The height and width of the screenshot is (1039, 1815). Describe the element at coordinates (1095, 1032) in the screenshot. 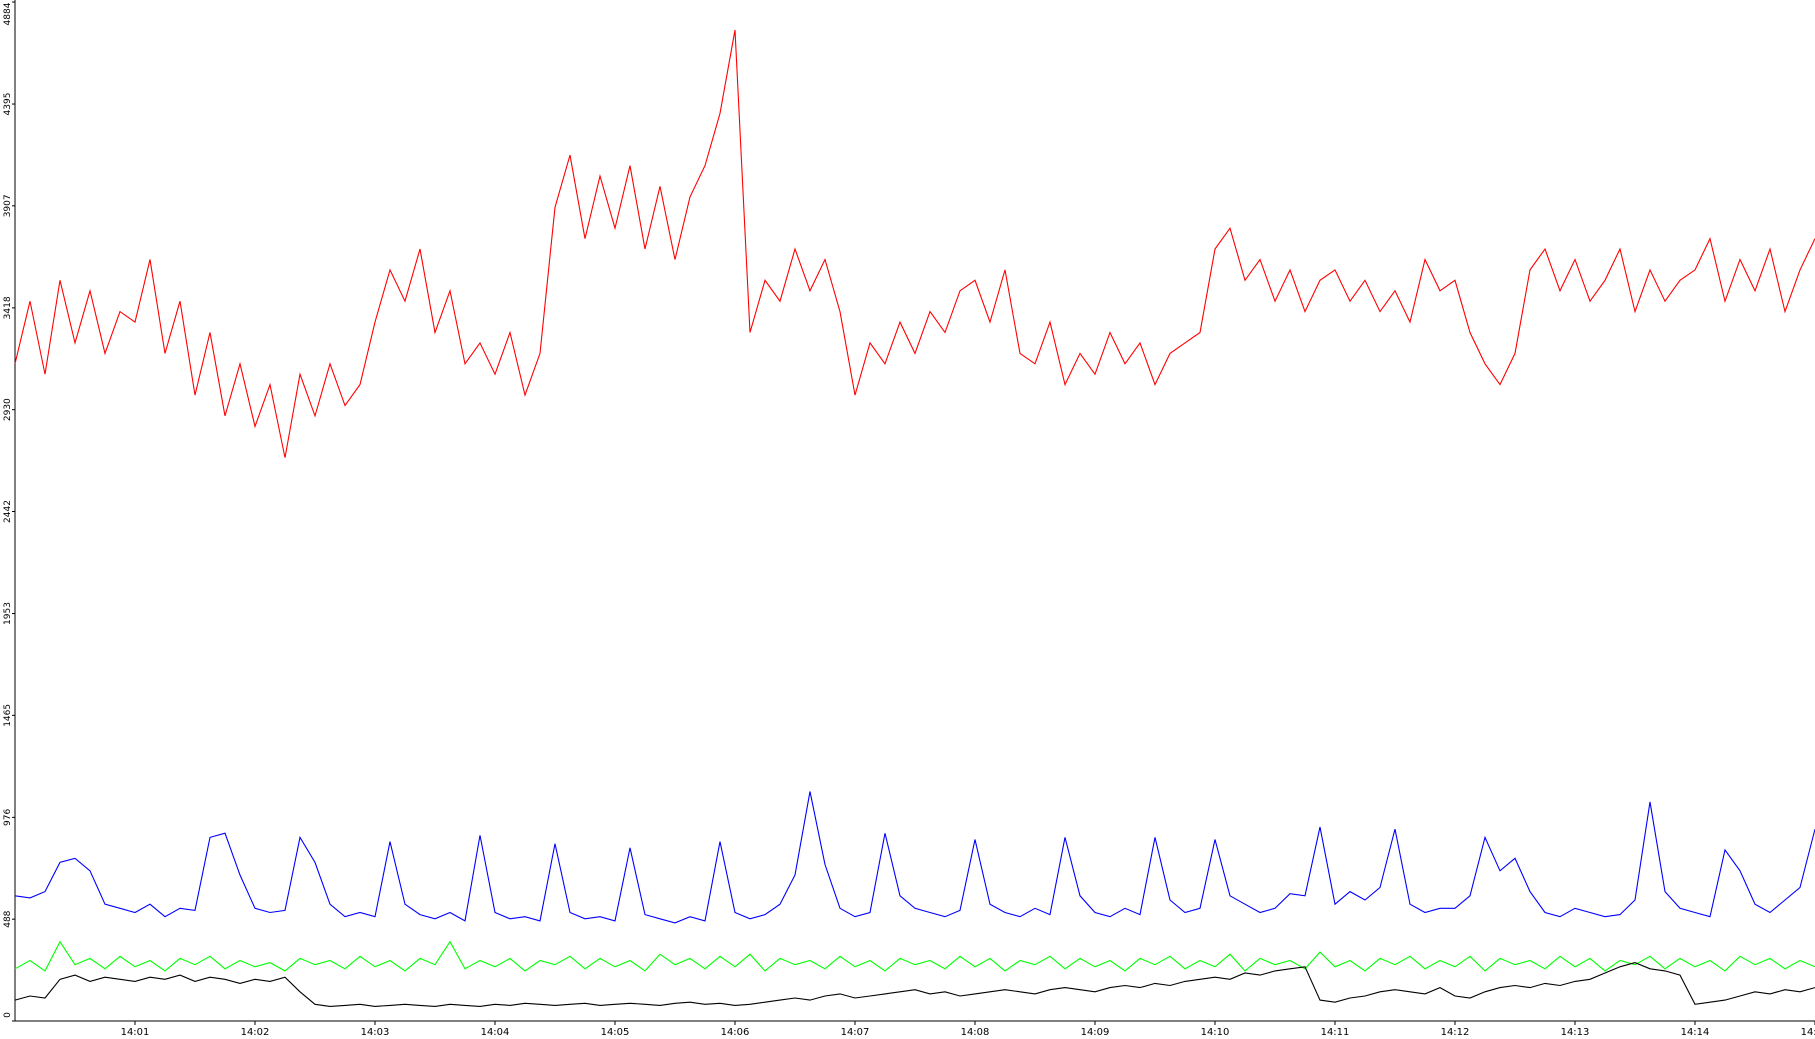

I see `x-tick-label: 14:09` at that location.